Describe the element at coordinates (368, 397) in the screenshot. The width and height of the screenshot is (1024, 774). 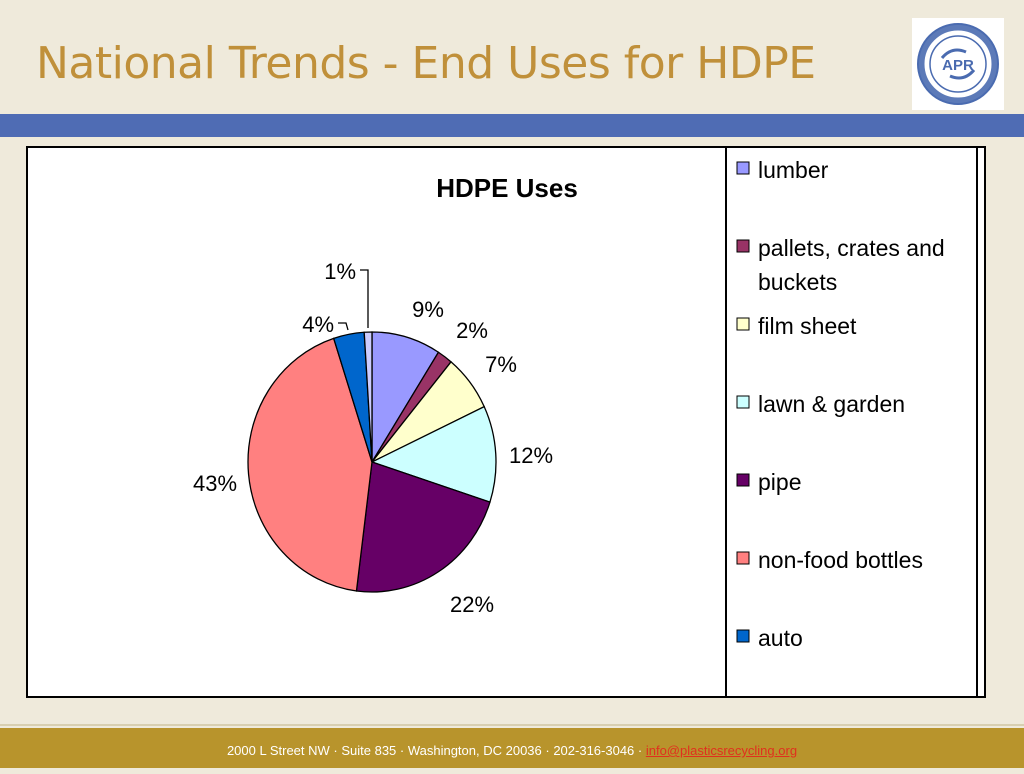
I see `pie-slice-unlabeled` at that location.